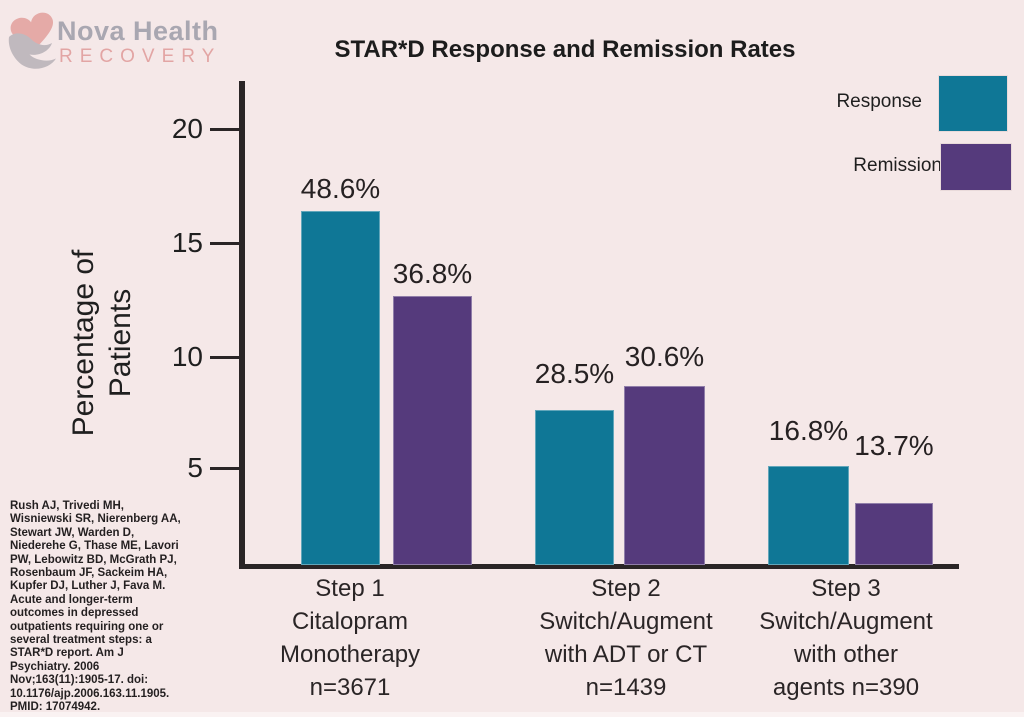 The image size is (1024, 717). Describe the element at coordinates (138, 31) in the screenshot. I see `logo-wordmark: Nova Health` at that location.